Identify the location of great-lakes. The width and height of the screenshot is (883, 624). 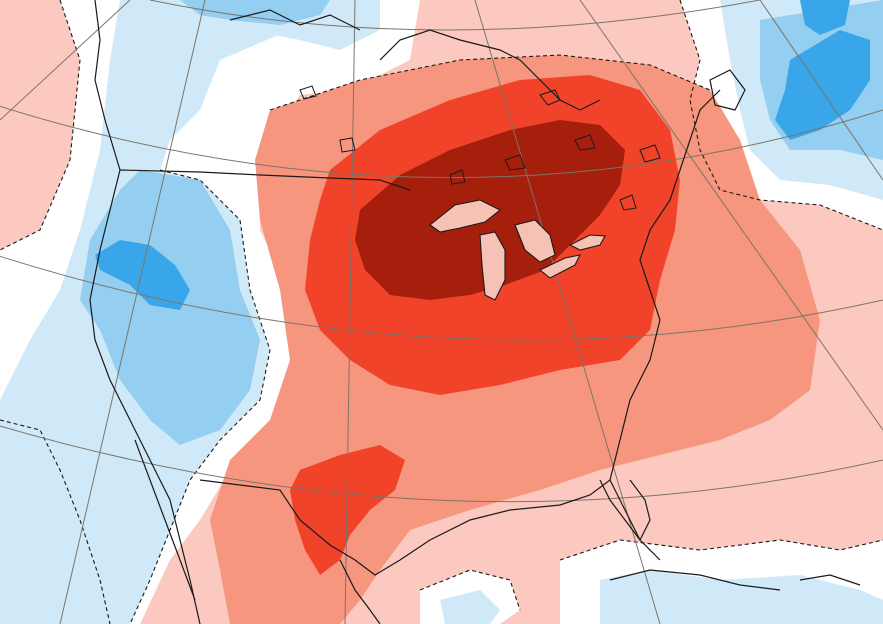
(517, 250).